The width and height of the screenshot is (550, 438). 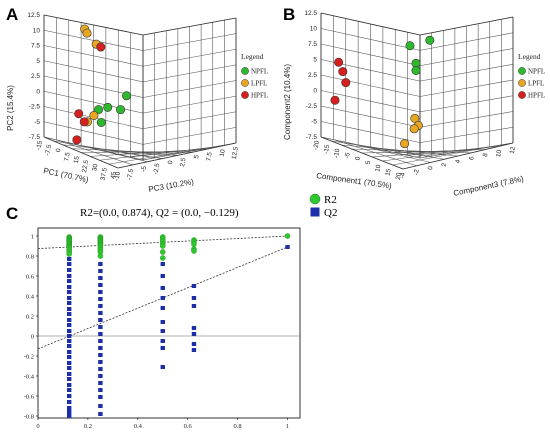 I want to click on panel-b-z-axis-label: Component3 (7.8%), so click(x=489, y=186).